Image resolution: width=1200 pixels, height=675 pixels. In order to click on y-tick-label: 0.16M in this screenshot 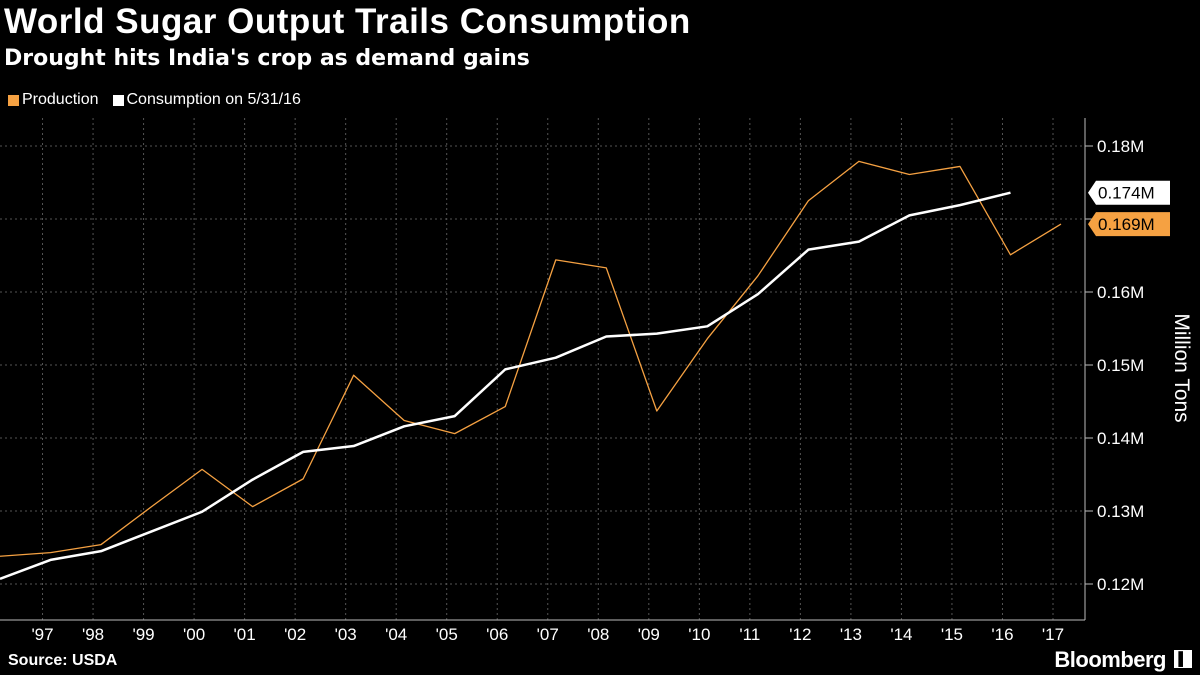, I will do `click(1120, 292)`.